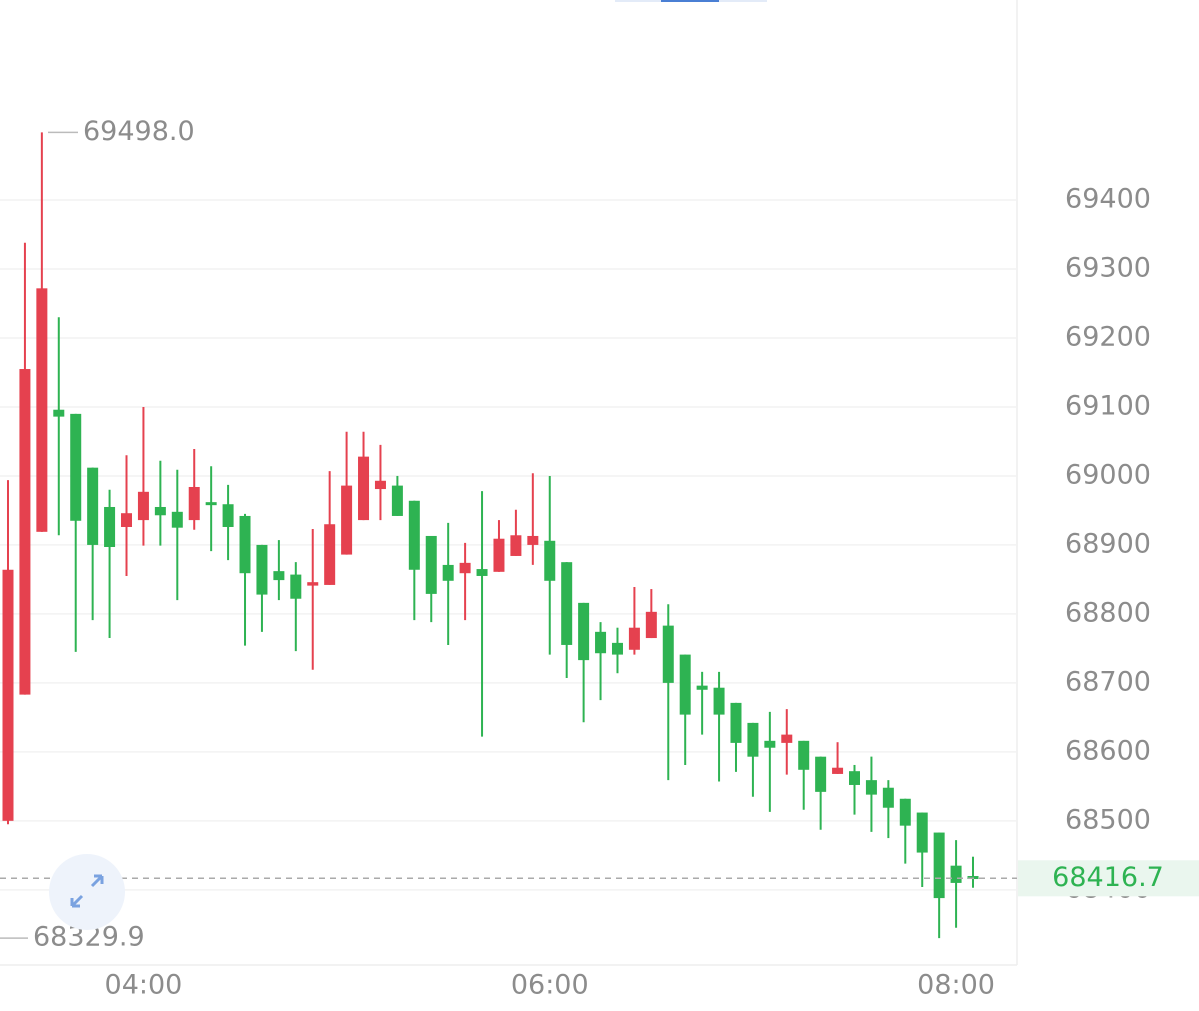 Image resolution: width=1199 pixels, height=1011 pixels. Describe the element at coordinates (139, 131) in the screenshot. I see `high-label: 69498.0` at that location.